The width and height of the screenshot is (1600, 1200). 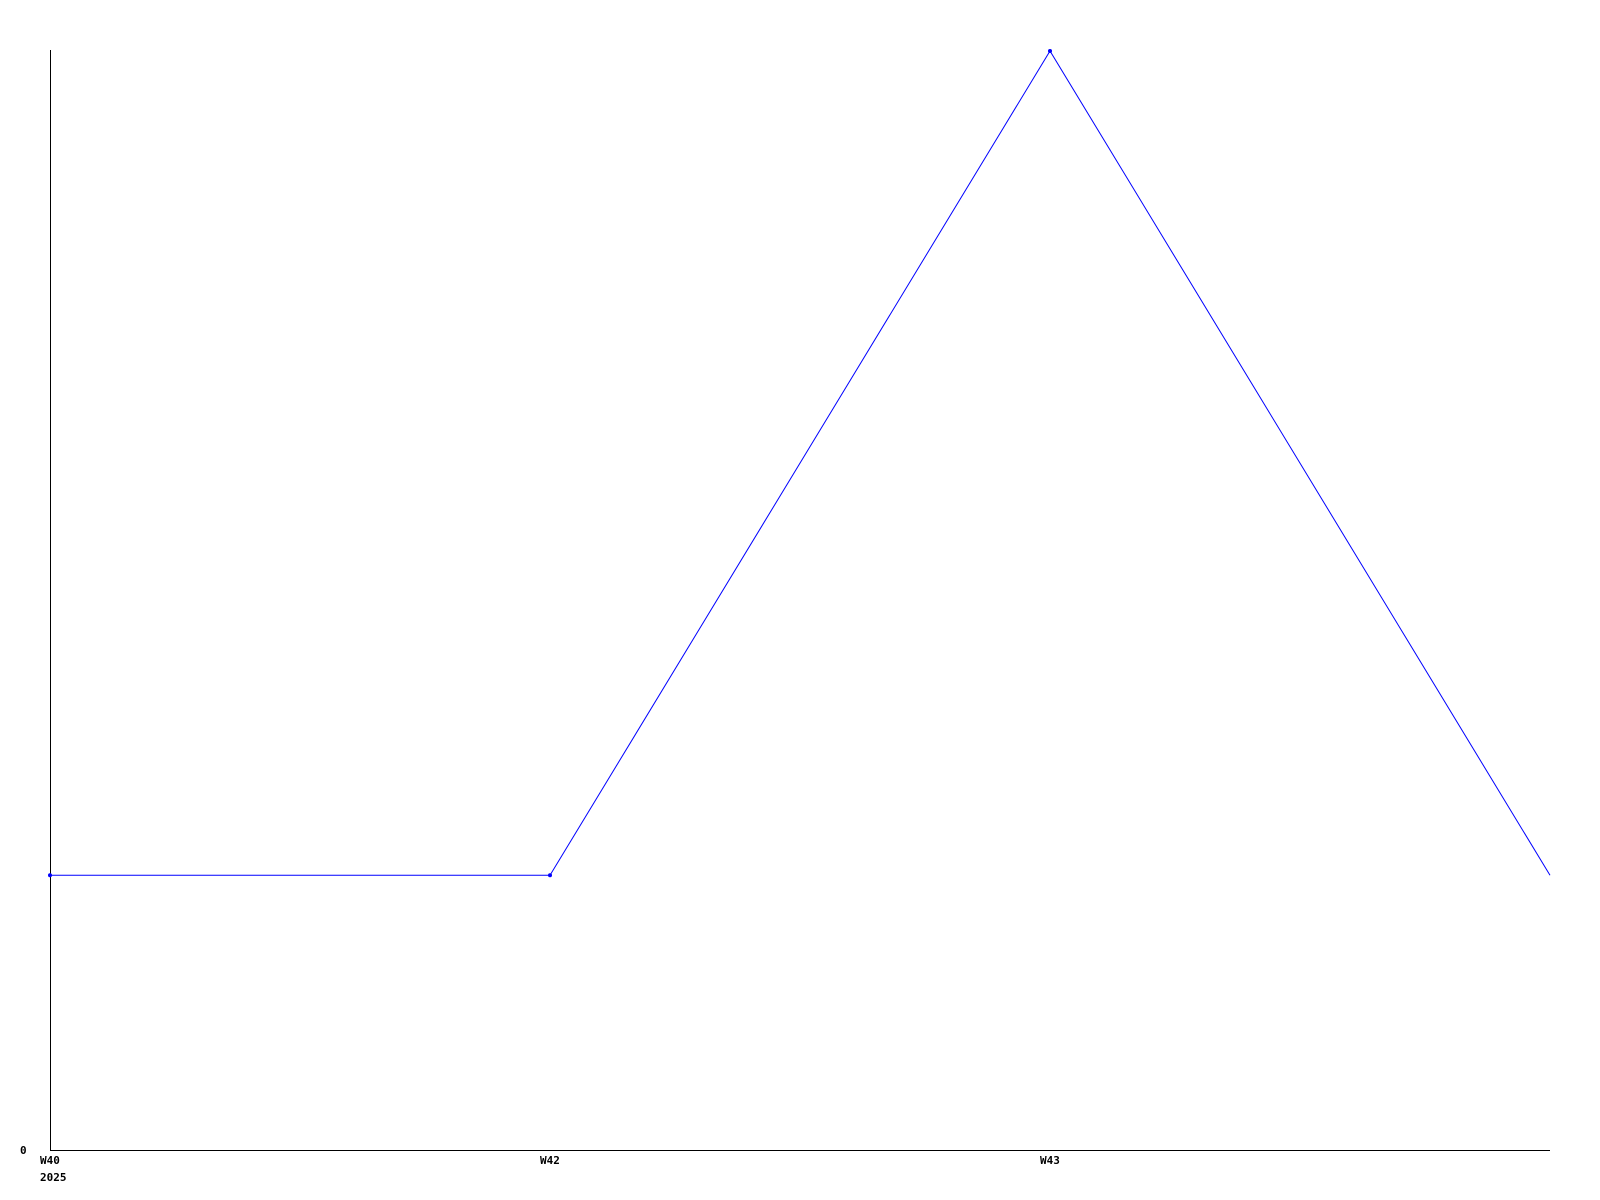 What do you see at coordinates (1050, 1160) in the screenshot?
I see `x-tick-label: W43` at bounding box center [1050, 1160].